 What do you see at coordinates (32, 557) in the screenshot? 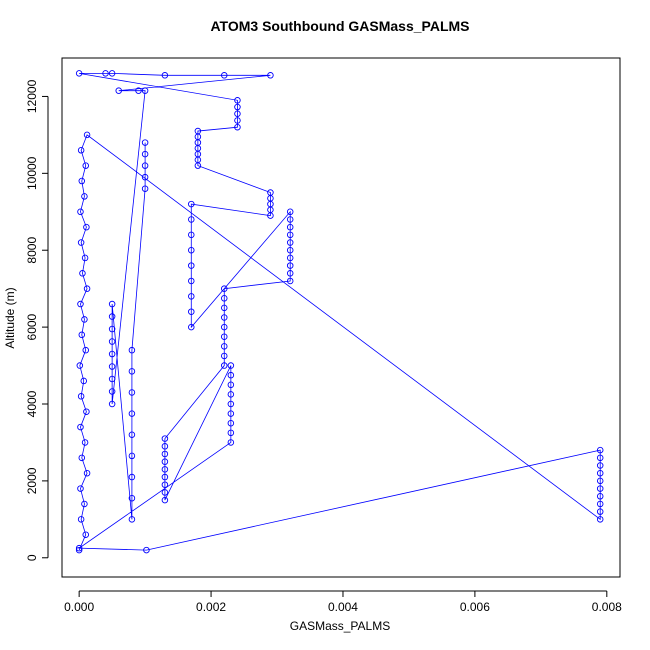
I see `y-tick-label: 0` at bounding box center [32, 557].